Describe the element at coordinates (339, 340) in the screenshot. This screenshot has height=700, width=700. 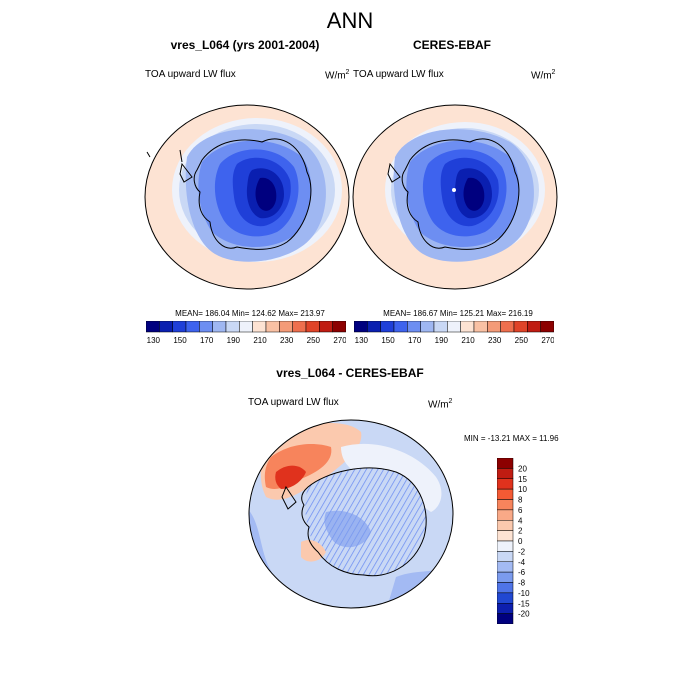
I see `panel1-colorbar-tick-label: 270` at that location.